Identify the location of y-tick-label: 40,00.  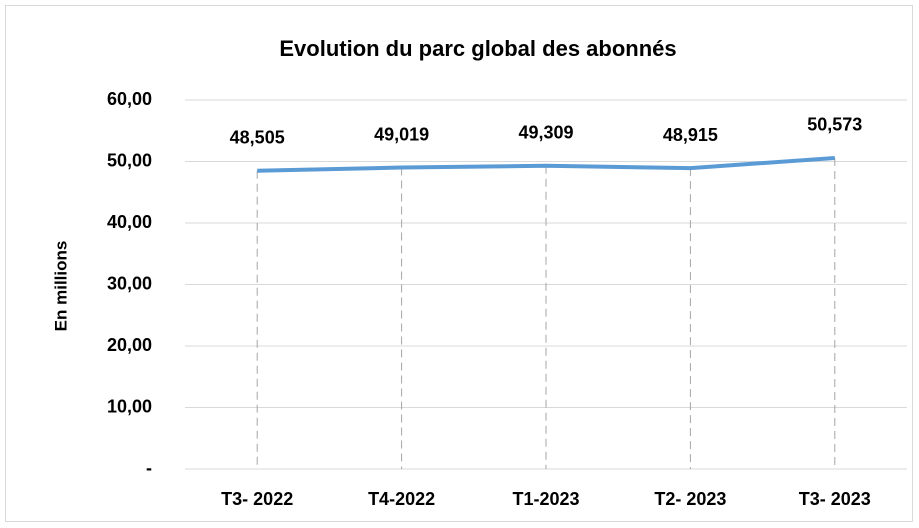
(129, 222).